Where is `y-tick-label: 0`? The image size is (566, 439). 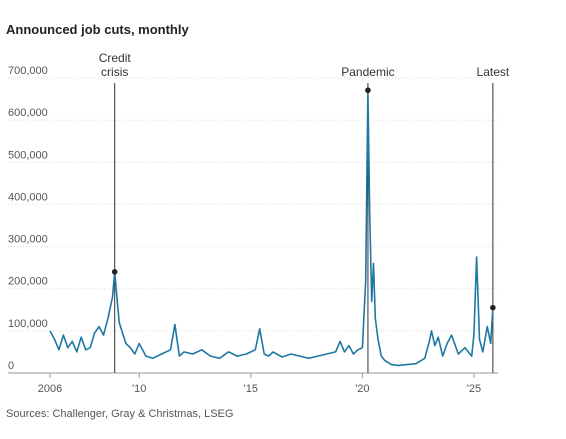 y-tick-label: 0 is located at coordinates (11, 366).